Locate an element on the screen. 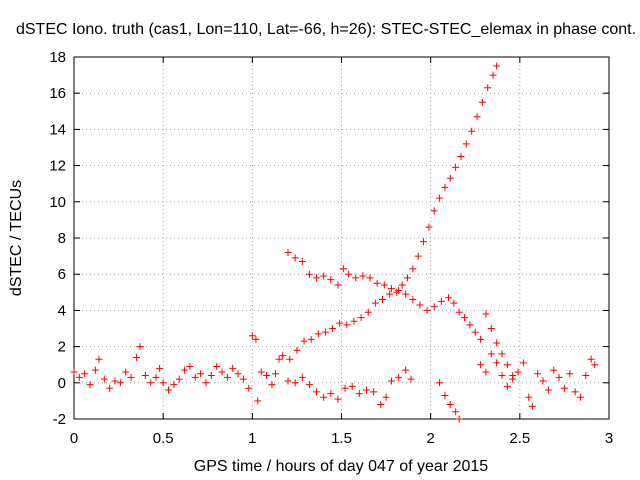 Image resolution: width=640 pixels, height=480 pixels. x-tick-label: 2 is located at coordinates (430, 438).